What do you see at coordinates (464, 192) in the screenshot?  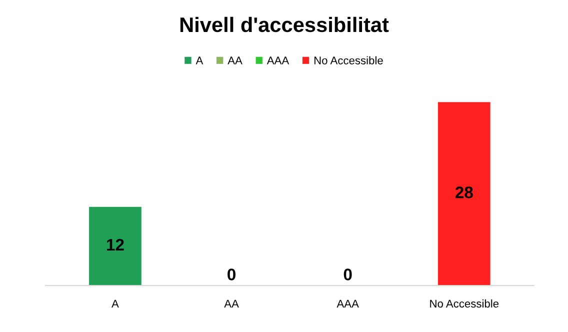 I see `data-label: 28` at bounding box center [464, 192].